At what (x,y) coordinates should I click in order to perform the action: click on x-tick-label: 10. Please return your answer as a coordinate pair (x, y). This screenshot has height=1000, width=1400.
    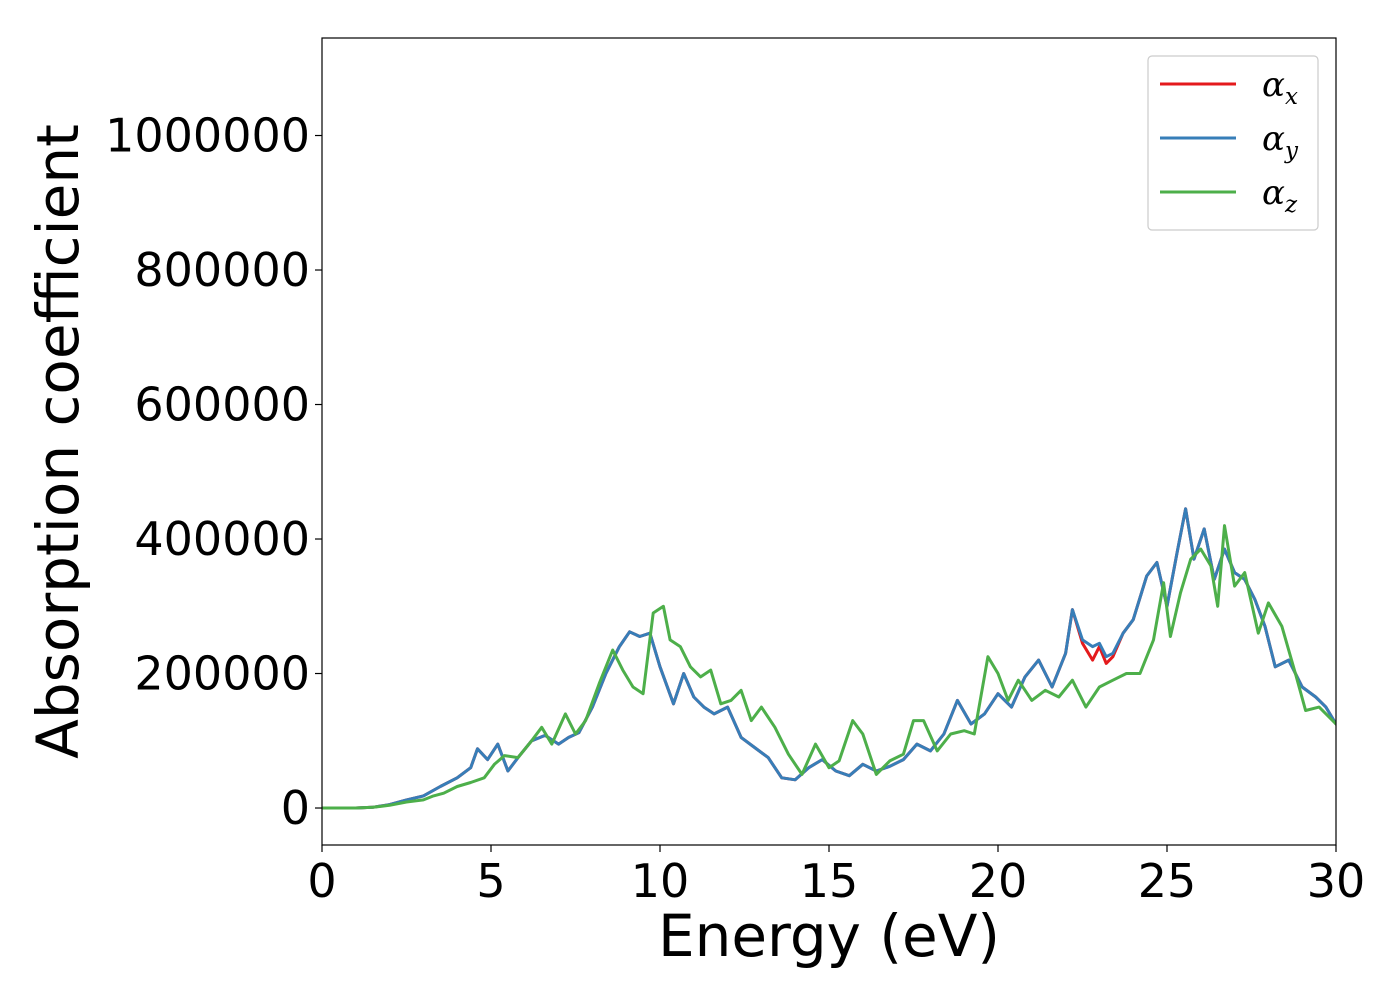
    Looking at the image, I should click on (660, 881).